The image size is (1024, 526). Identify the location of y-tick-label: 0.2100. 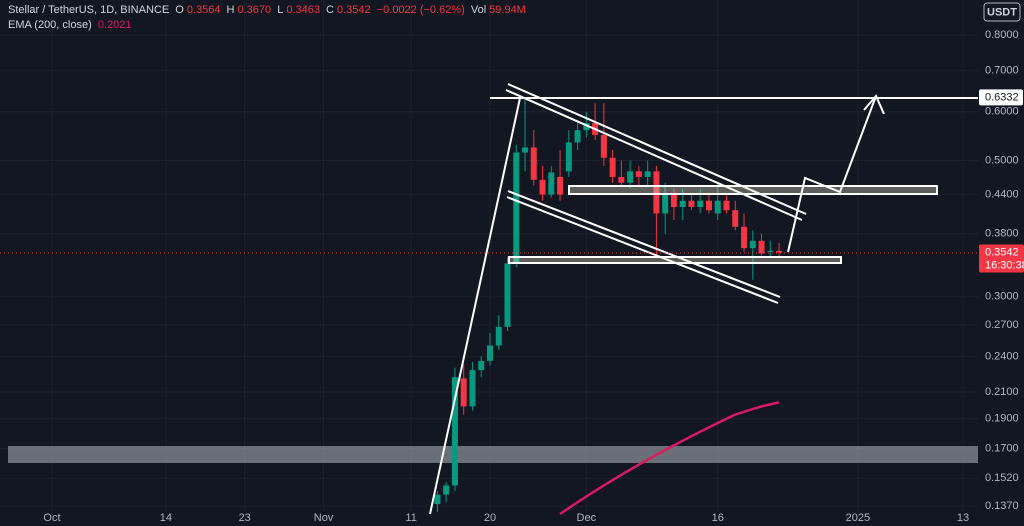
(1002, 392).